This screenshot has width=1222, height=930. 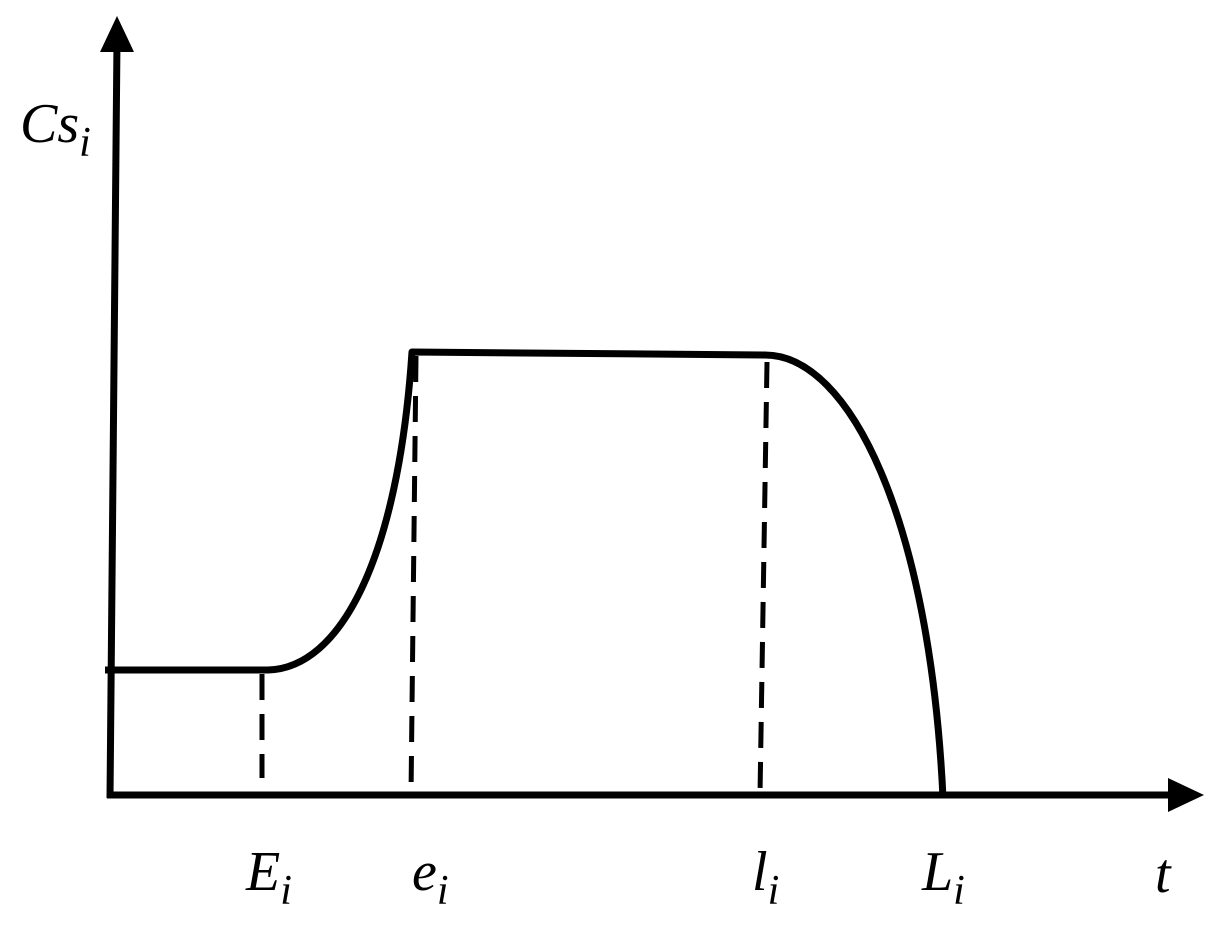 What do you see at coordinates (937, 872) in the screenshot?
I see `label-main: L` at bounding box center [937, 872].